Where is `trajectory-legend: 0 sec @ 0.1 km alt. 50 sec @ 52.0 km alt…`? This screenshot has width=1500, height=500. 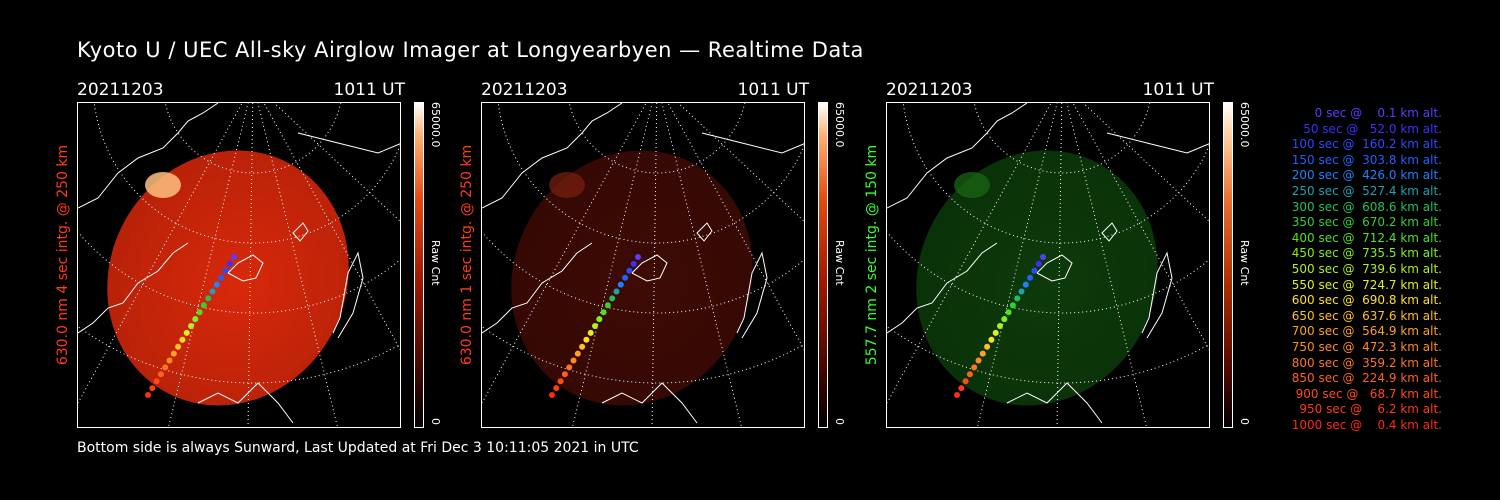 trajectory-legend: 0 sec @ 0.1 km alt. 50 sec @ 52.0 km alt… is located at coordinates (1352, 269).